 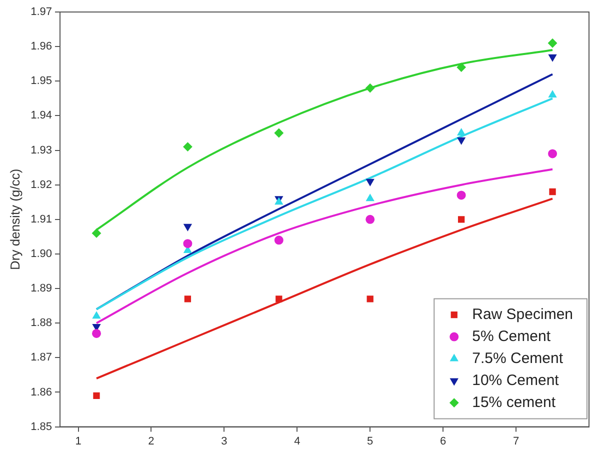 I want to click on x-tick-label: 4, so click(x=297, y=441).